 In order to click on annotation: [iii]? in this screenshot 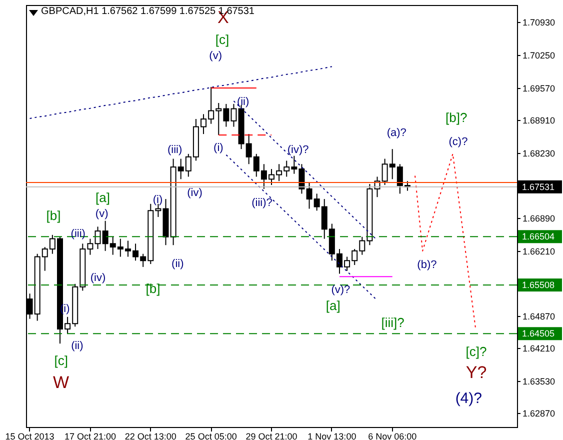, I will do `click(392, 322)`.